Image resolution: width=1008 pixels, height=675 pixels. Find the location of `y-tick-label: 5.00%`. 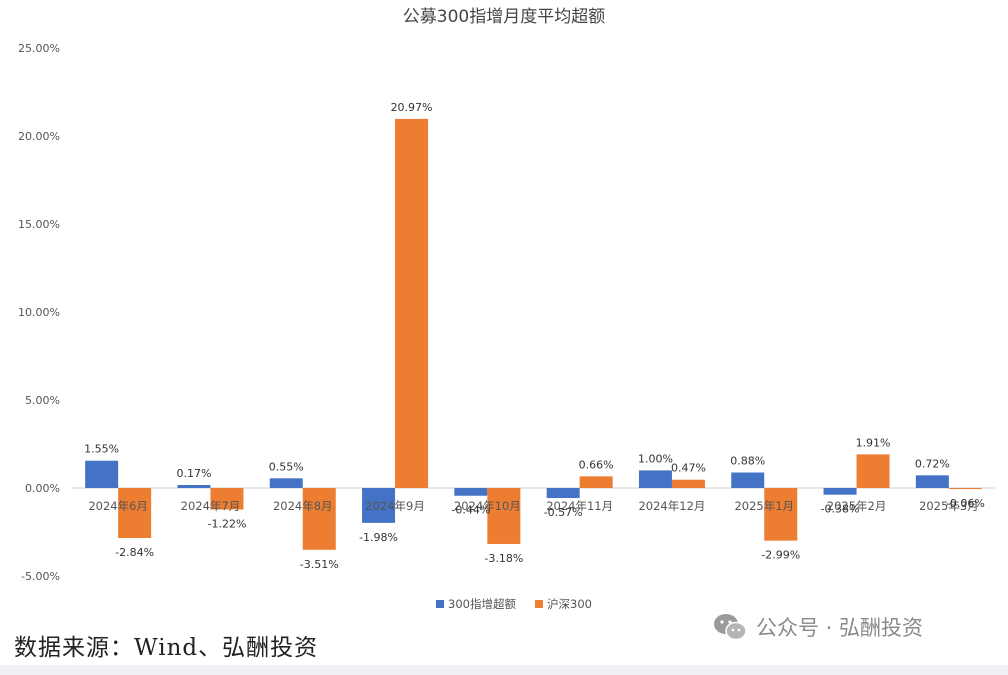

y-tick-label: 5.00% is located at coordinates (42, 400).